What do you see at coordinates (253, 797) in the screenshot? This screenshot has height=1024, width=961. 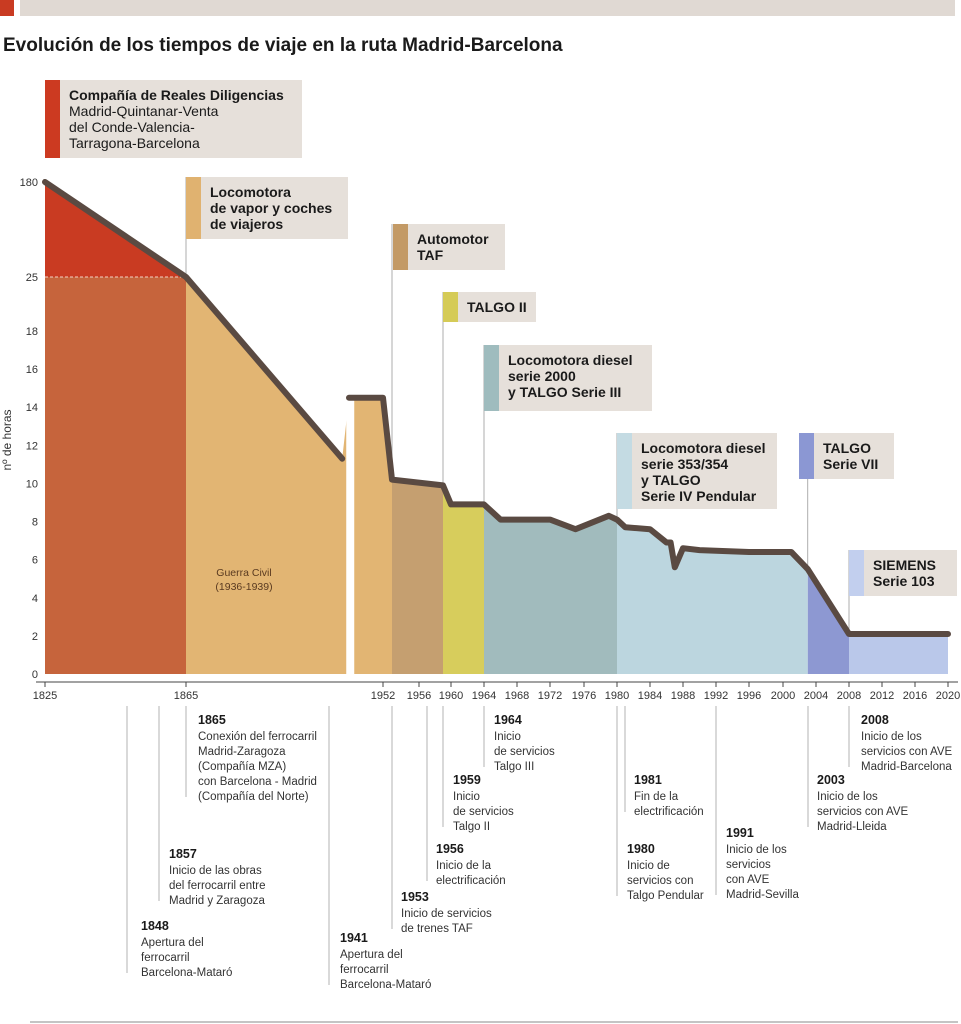 I see `event-description-line: (Compañía del Norte)` at bounding box center [253, 797].